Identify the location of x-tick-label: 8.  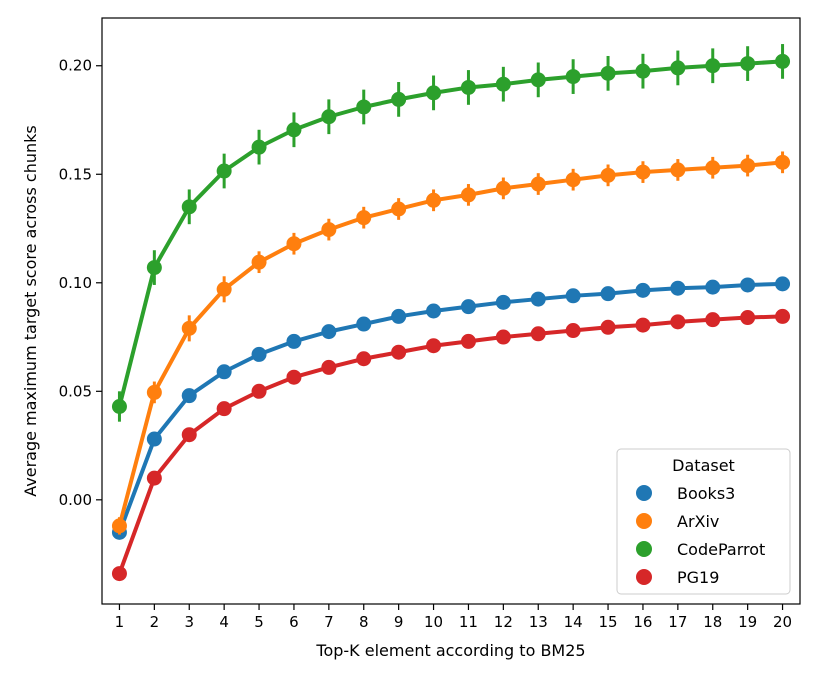
(364, 622).